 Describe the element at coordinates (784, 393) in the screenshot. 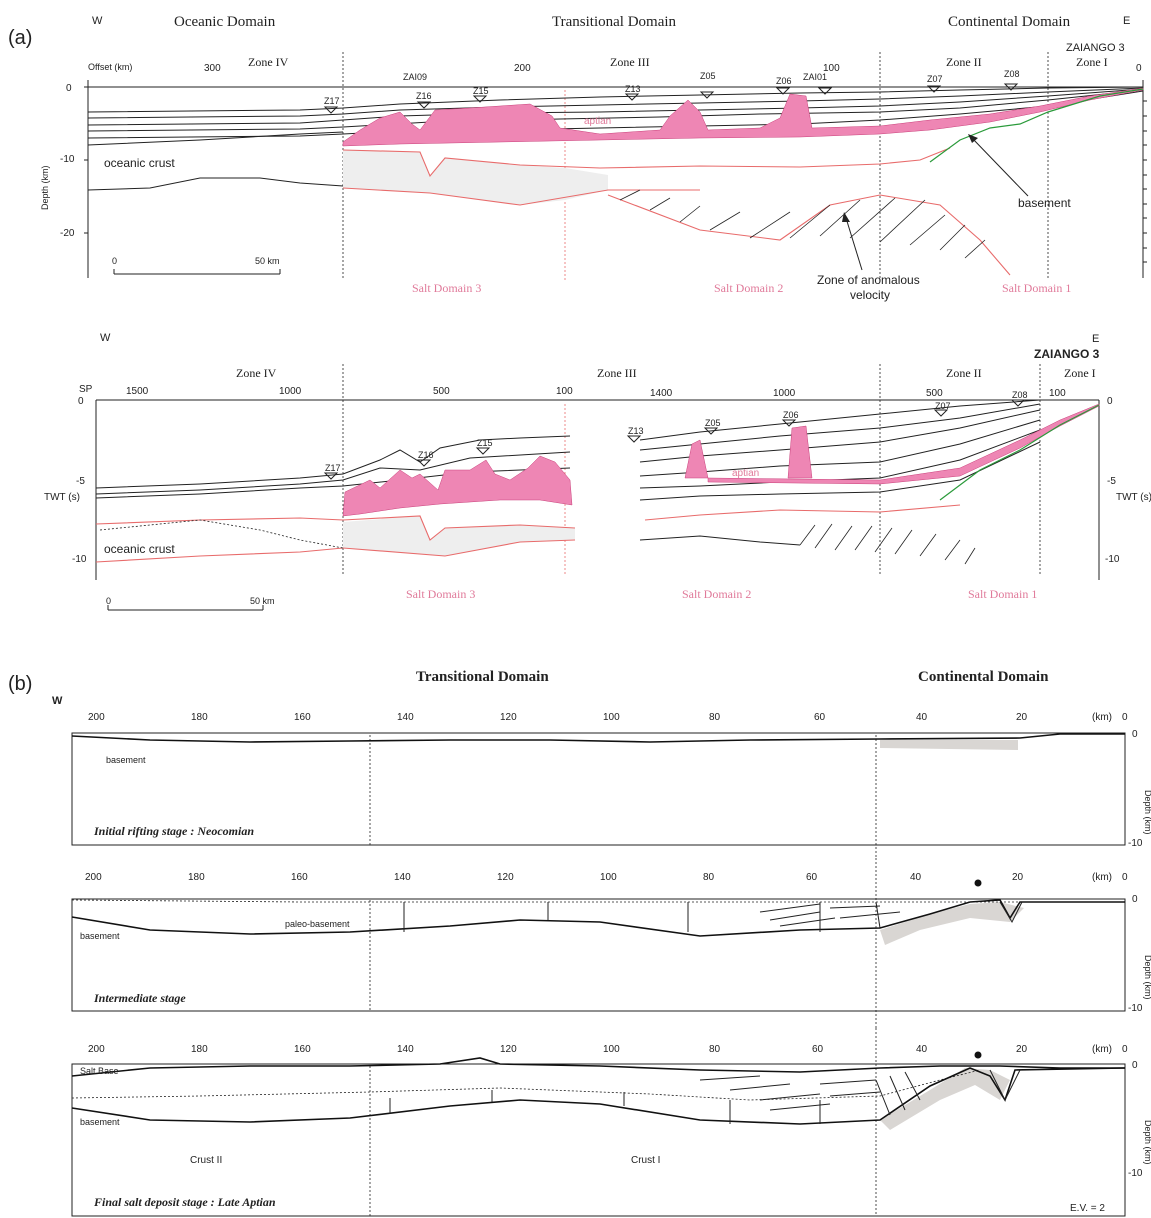

I see `sp-tick-1000-b: 1000` at that location.